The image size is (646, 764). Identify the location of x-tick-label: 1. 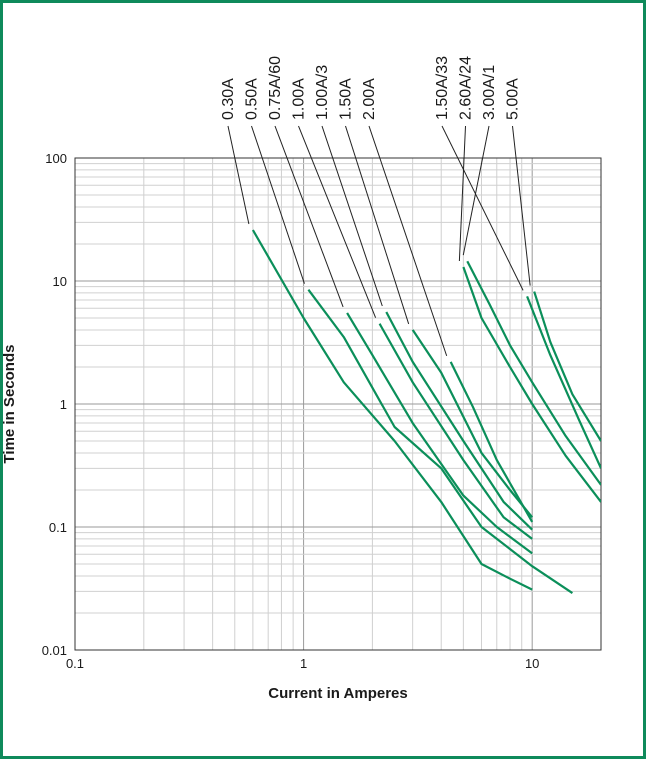
(303, 663).